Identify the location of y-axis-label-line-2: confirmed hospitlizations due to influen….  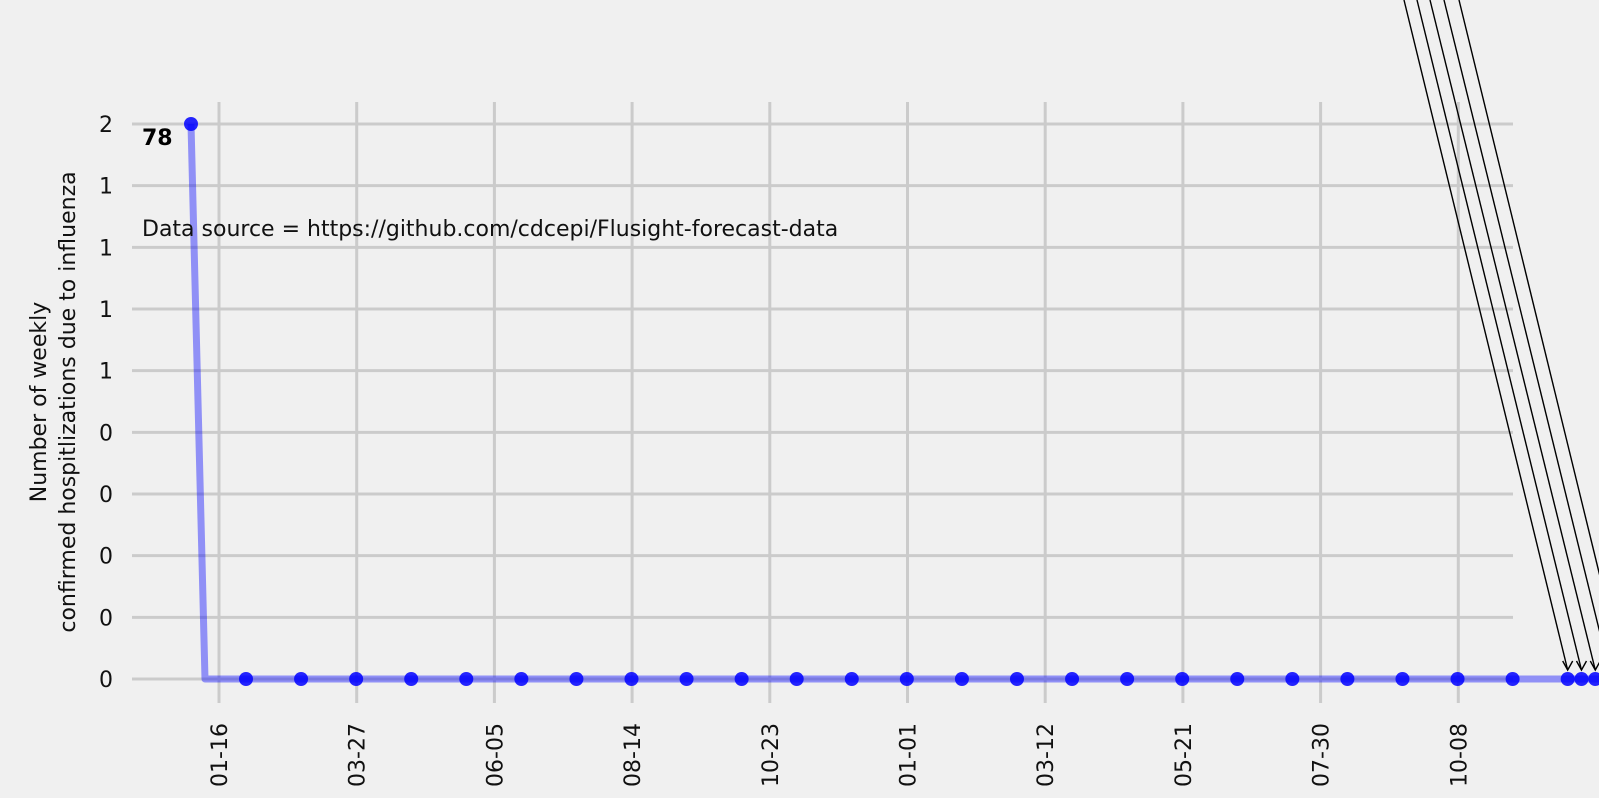
(68, 401).